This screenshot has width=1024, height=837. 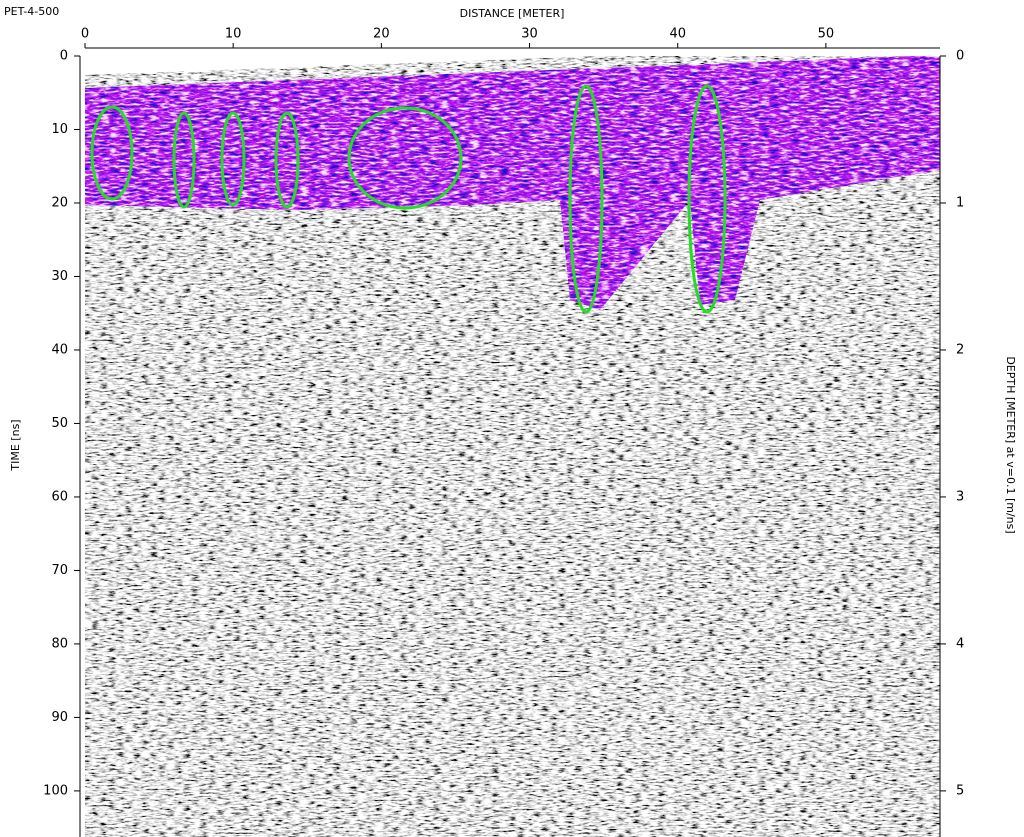 What do you see at coordinates (15, 445) in the screenshot?
I see `y-axis-label: TIME [ns]` at bounding box center [15, 445].